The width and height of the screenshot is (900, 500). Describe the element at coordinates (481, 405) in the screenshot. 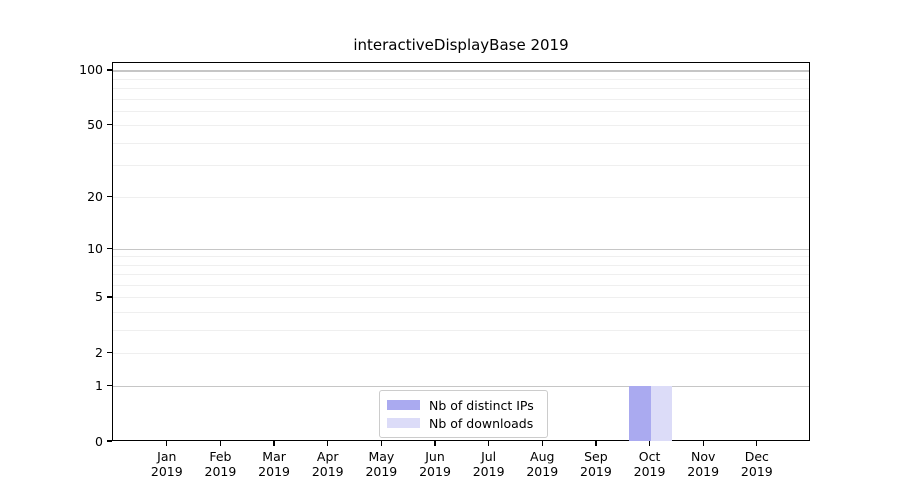

I see `legend-label-distinct-ips: Nb of distinct IPs` at that location.